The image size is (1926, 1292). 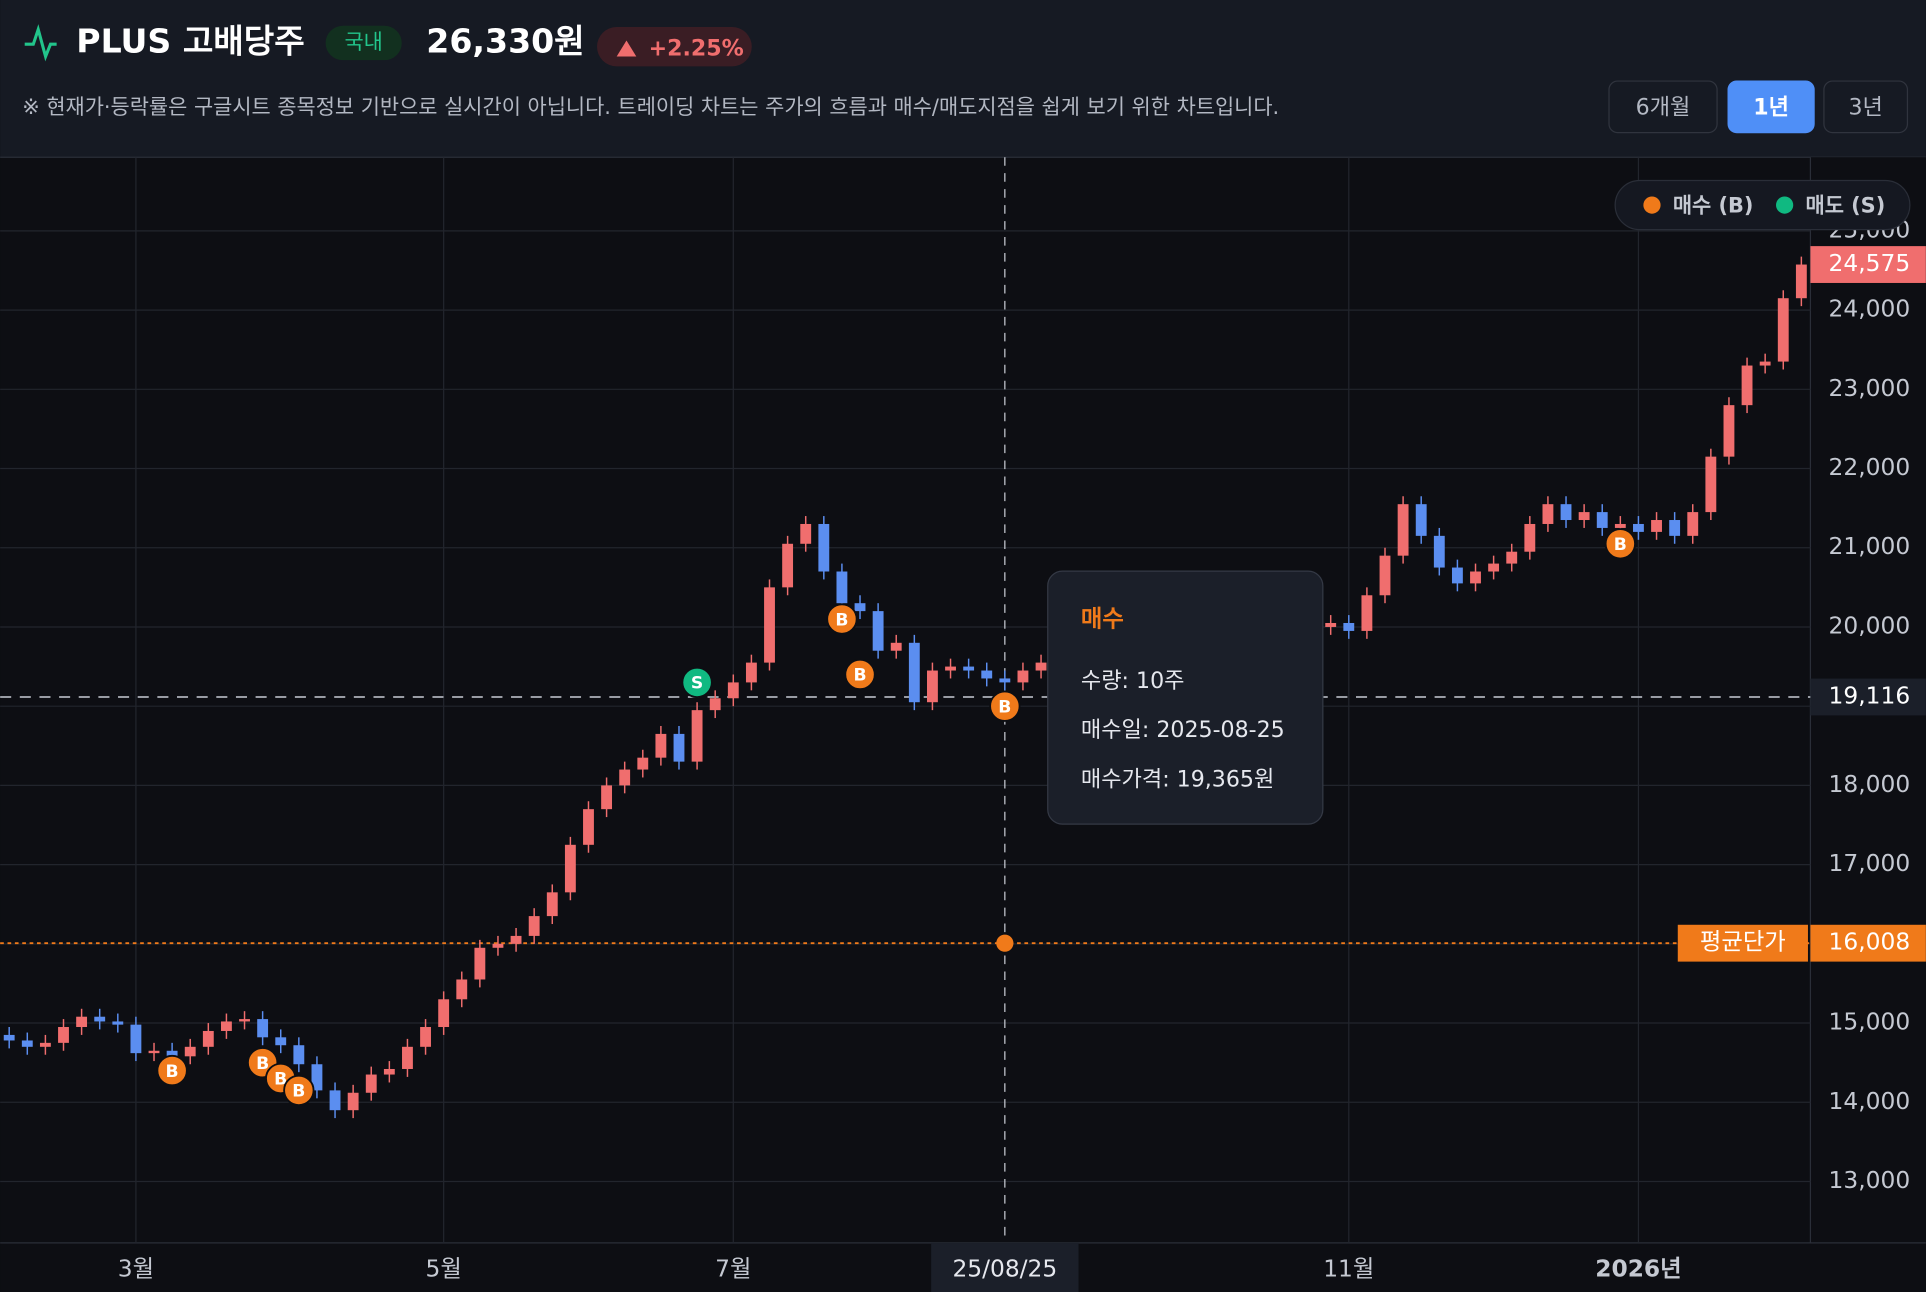 What do you see at coordinates (696, 49) in the screenshot?
I see `change: +2.25%` at bounding box center [696, 49].